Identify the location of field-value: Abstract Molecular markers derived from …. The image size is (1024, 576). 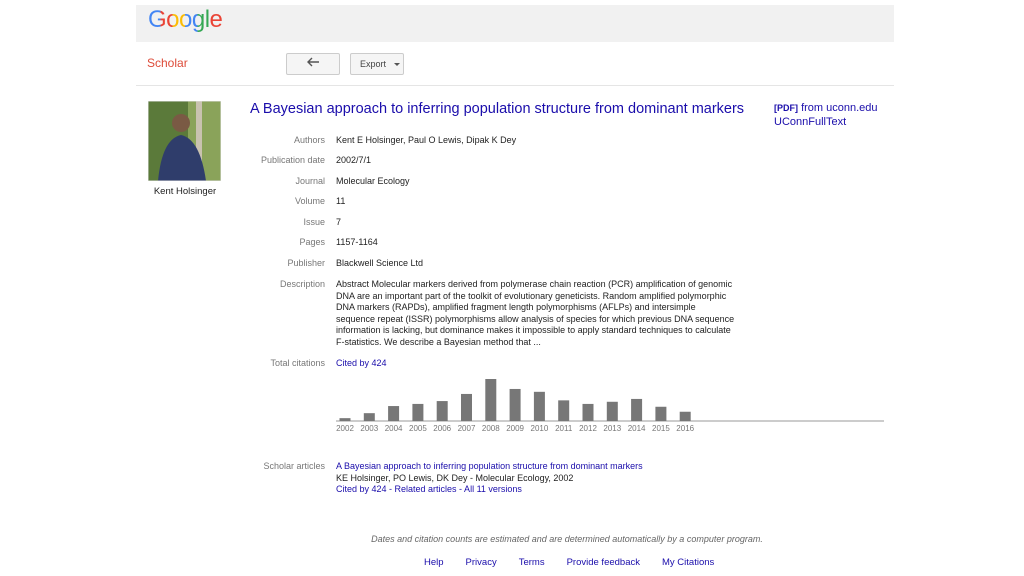
(535, 313).